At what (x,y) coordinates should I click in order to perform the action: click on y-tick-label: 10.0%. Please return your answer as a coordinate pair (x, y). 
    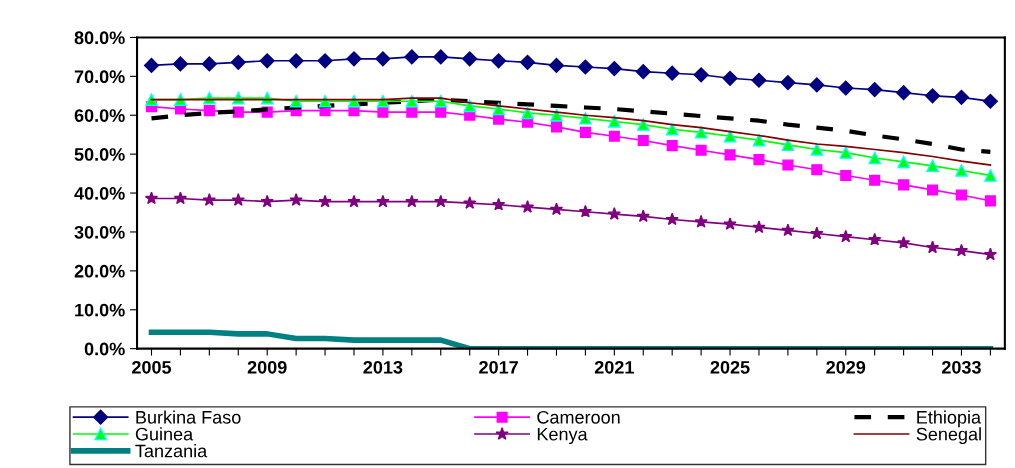
    Looking at the image, I should click on (100, 310).